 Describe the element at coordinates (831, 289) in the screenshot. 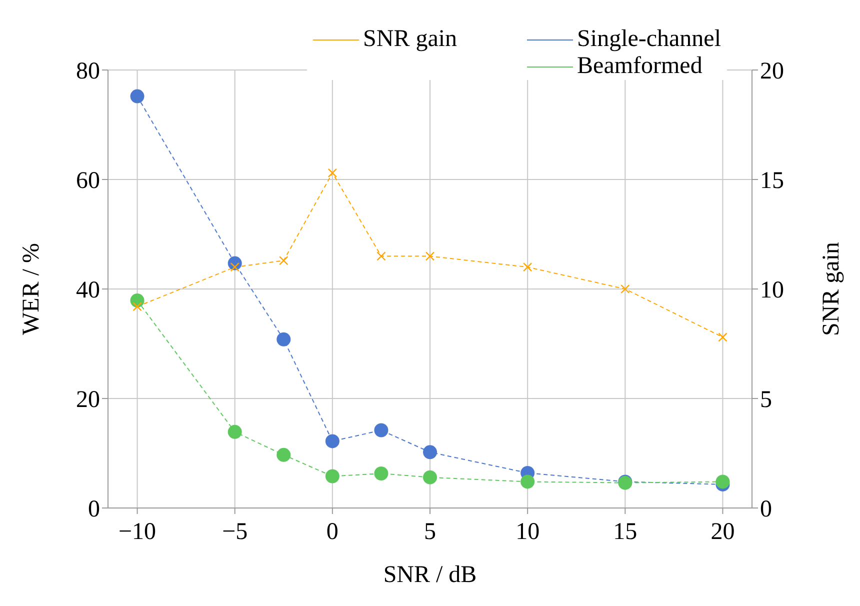

I see `y2-axis-title: SNR gain` at that location.